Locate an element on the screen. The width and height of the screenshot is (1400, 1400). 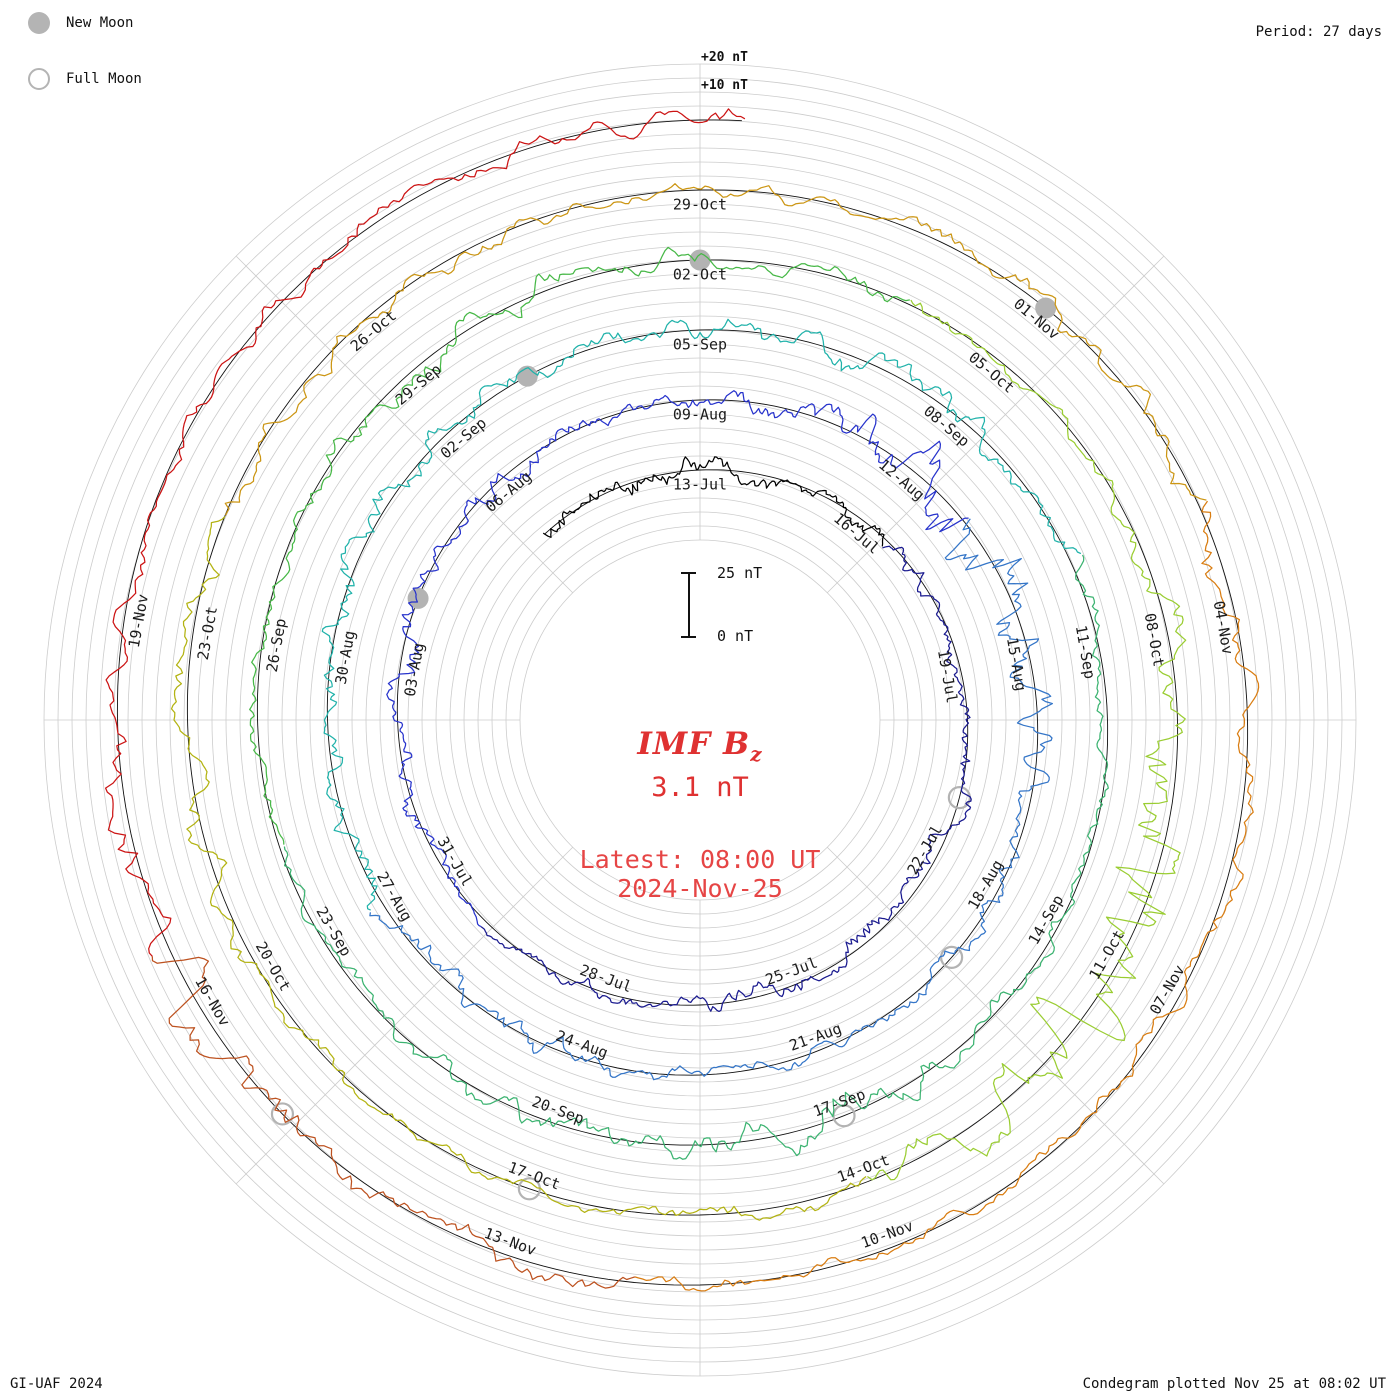
legend-new-moon: New Moon is located at coordinates (85, 23).